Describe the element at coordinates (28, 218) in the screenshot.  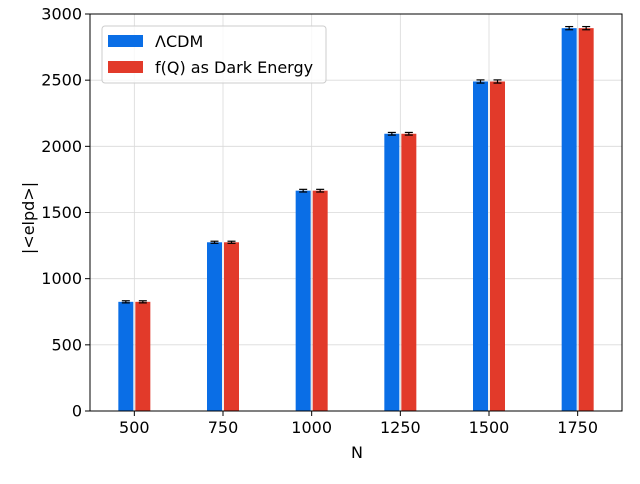
I see `y-axis-label: |<elpd>|` at that location.